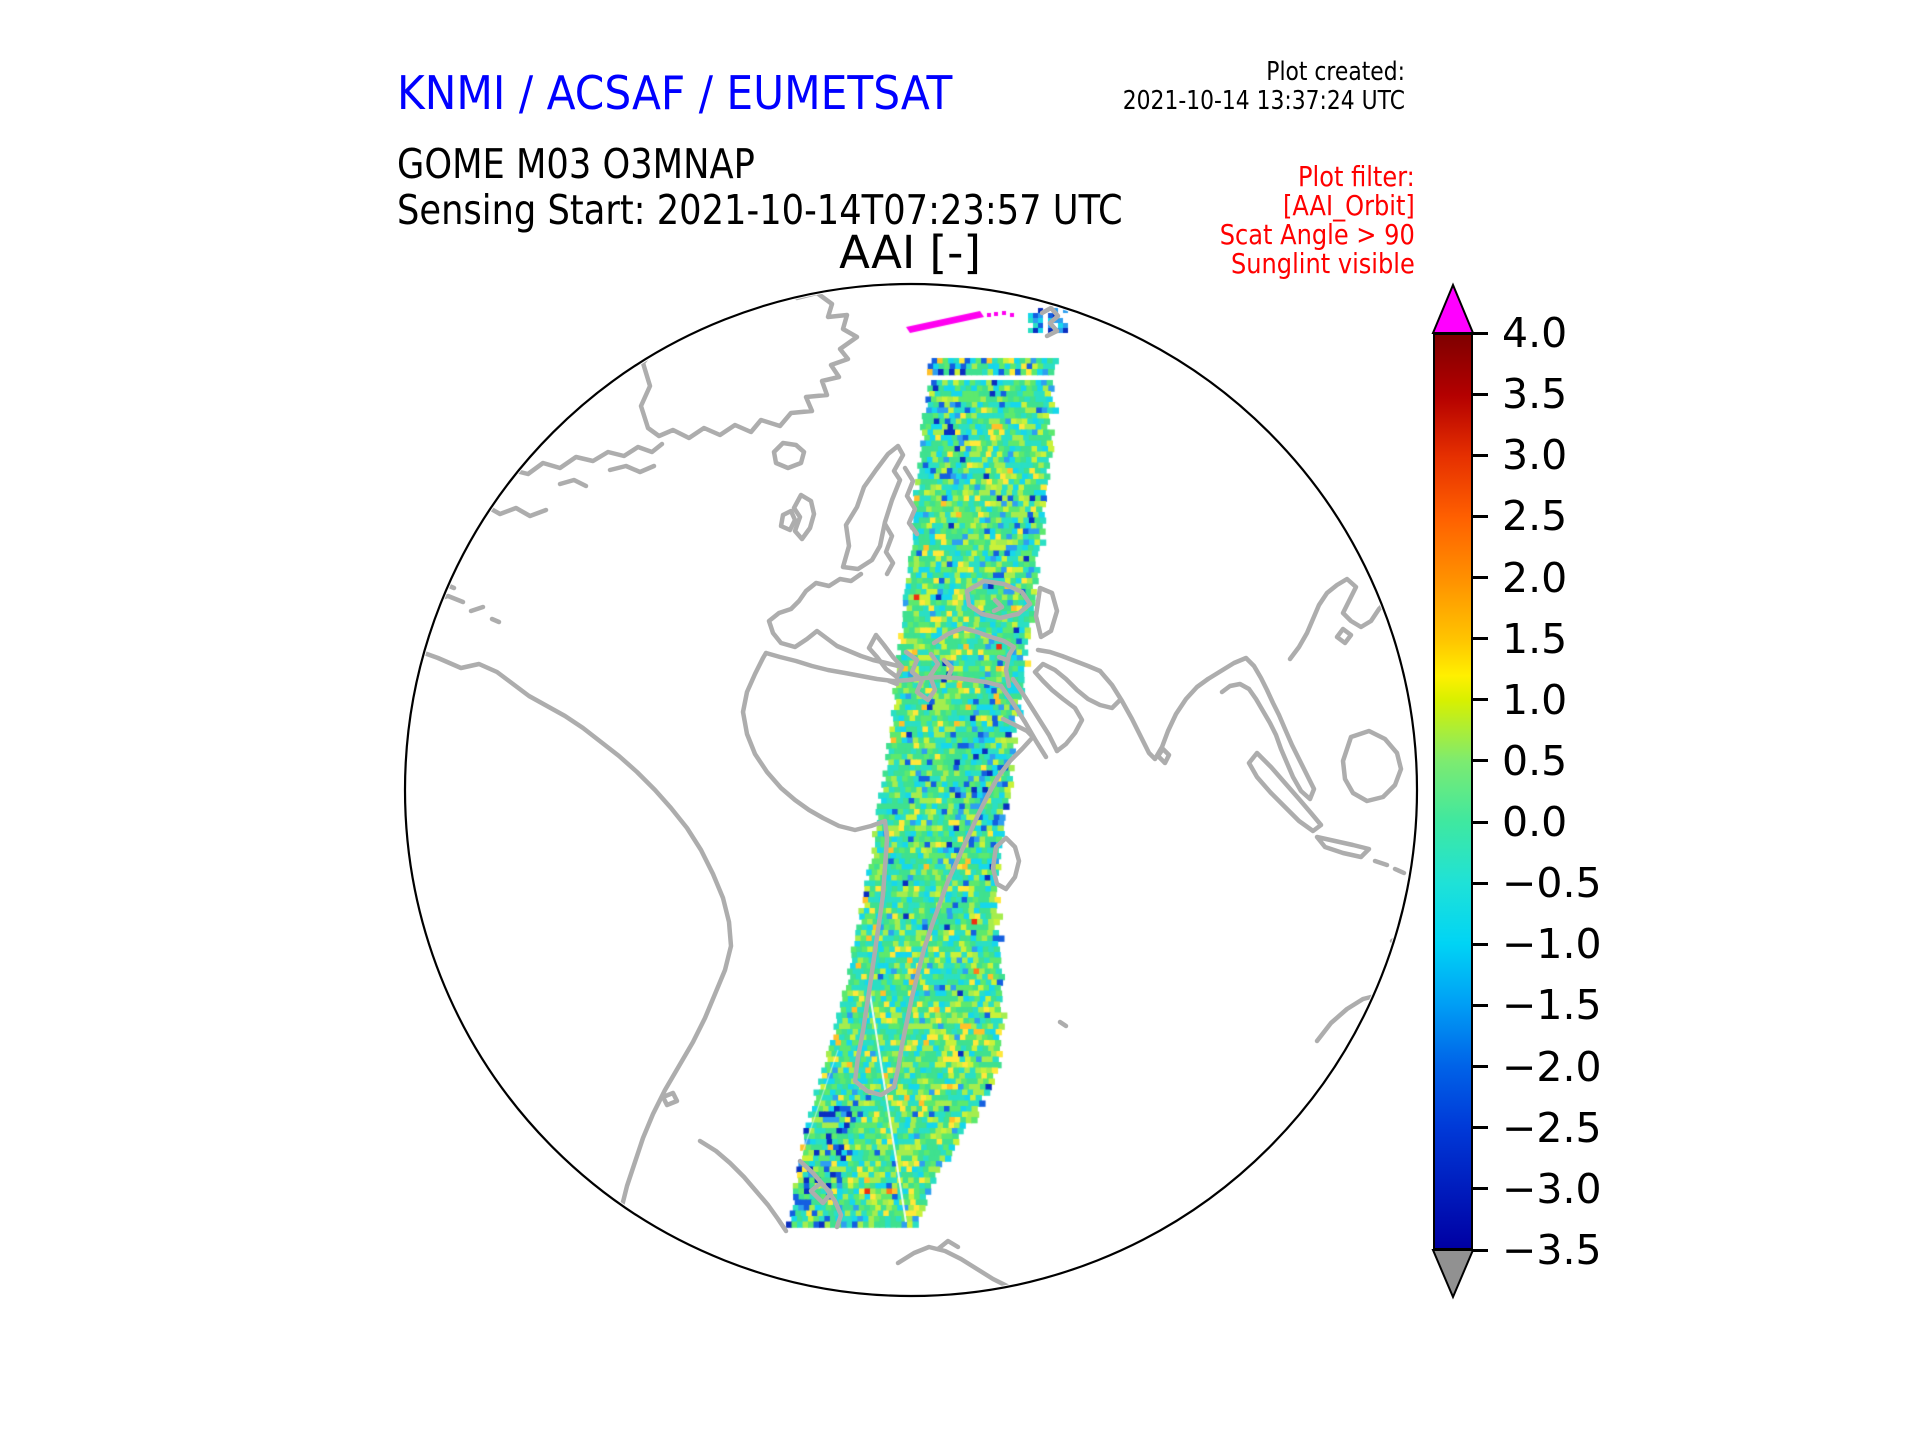 The width and height of the screenshot is (1920, 1440). Describe the element at coordinates (1552, 883) in the screenshot. I see `colorbar-tick-label: −0.5` at that location.